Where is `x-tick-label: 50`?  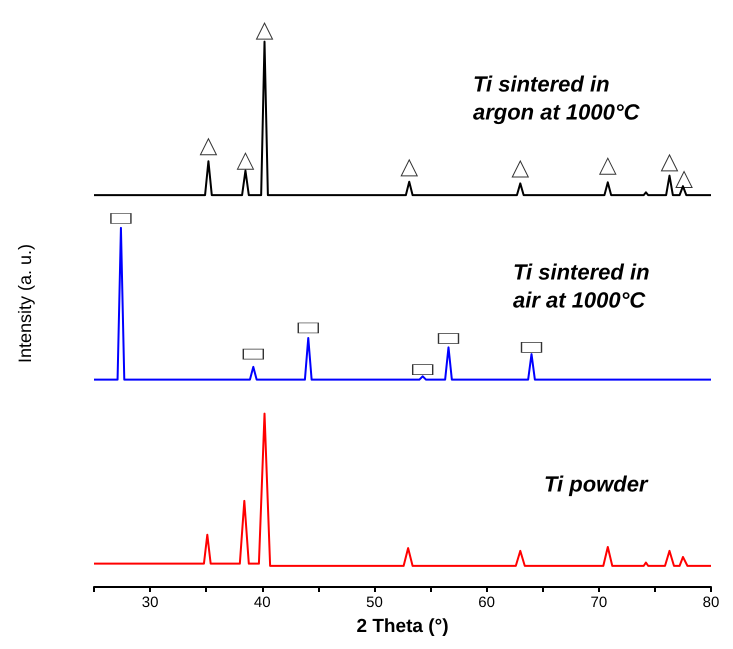 x-tick-label: 50 is located at coordinates (374, 602).